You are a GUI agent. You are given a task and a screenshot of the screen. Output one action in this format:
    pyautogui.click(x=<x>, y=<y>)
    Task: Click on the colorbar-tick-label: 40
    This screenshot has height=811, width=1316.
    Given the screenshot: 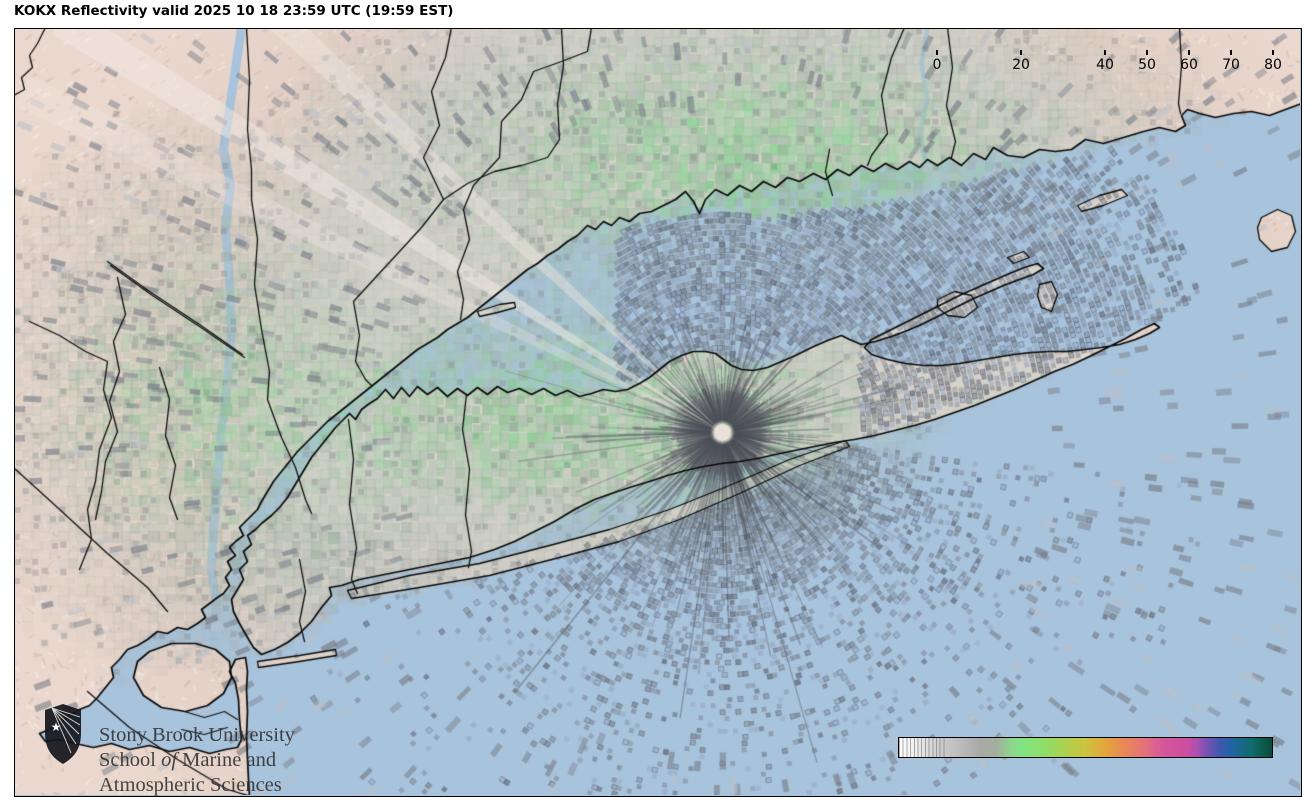 What is the action you would take?
    pyautogui.click(x=1105, y=65)
    